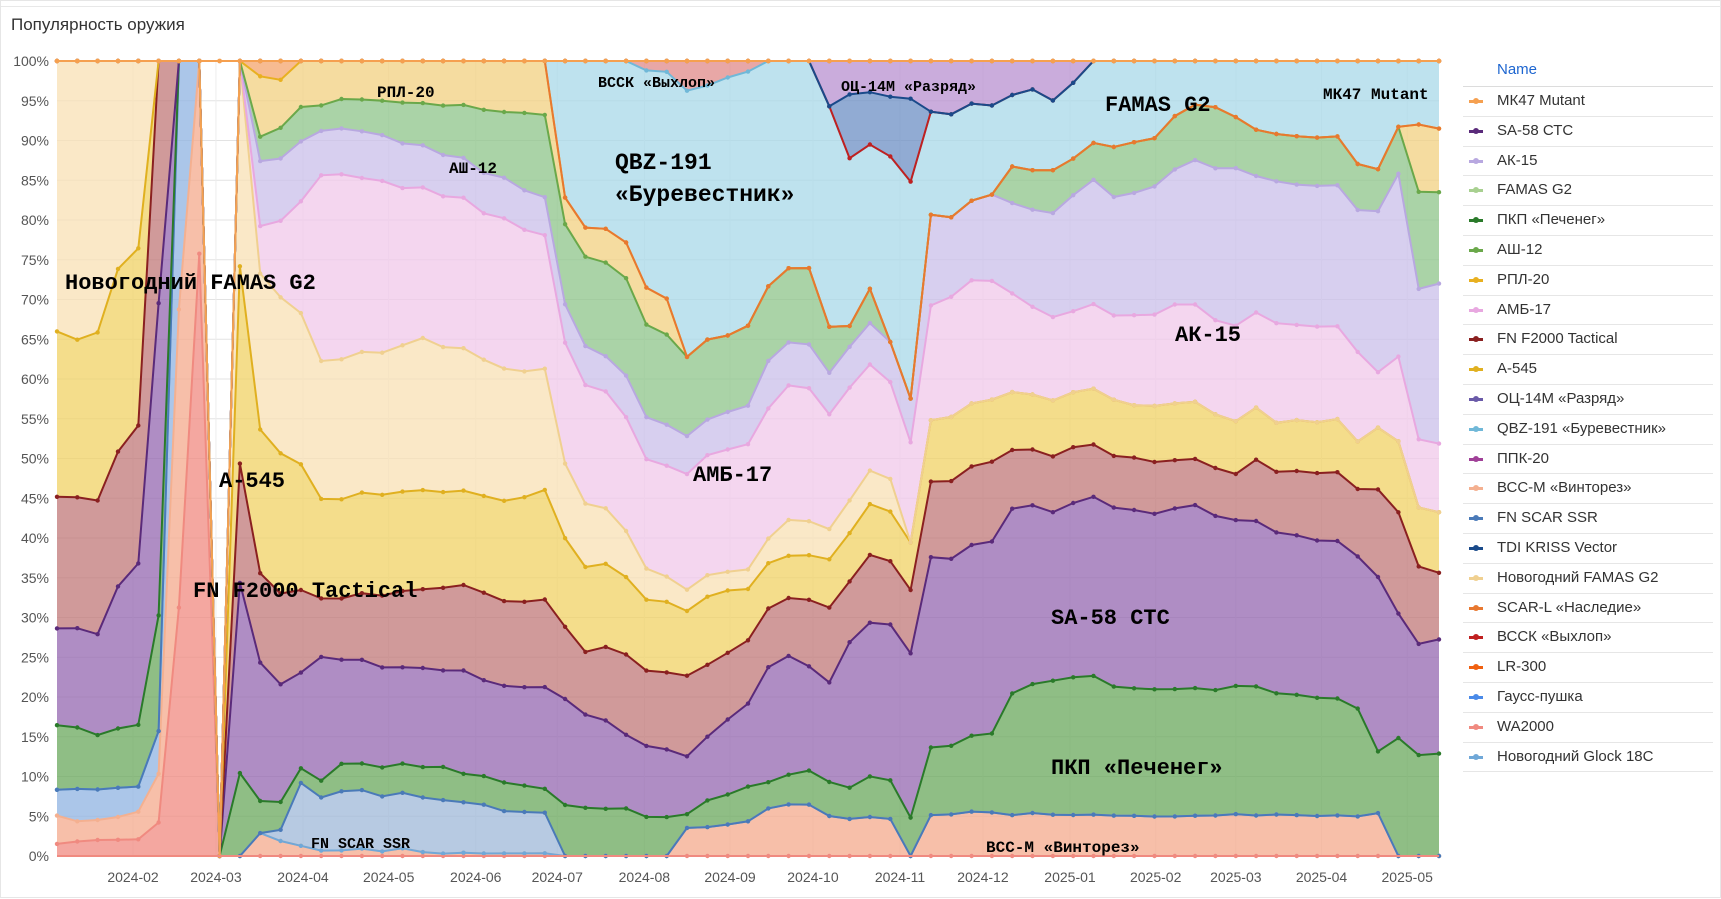 The height and width of the screenshot is (899, 1721). I want to click on legend-item: ВССК «Выхлоп», so click(1588, 638).